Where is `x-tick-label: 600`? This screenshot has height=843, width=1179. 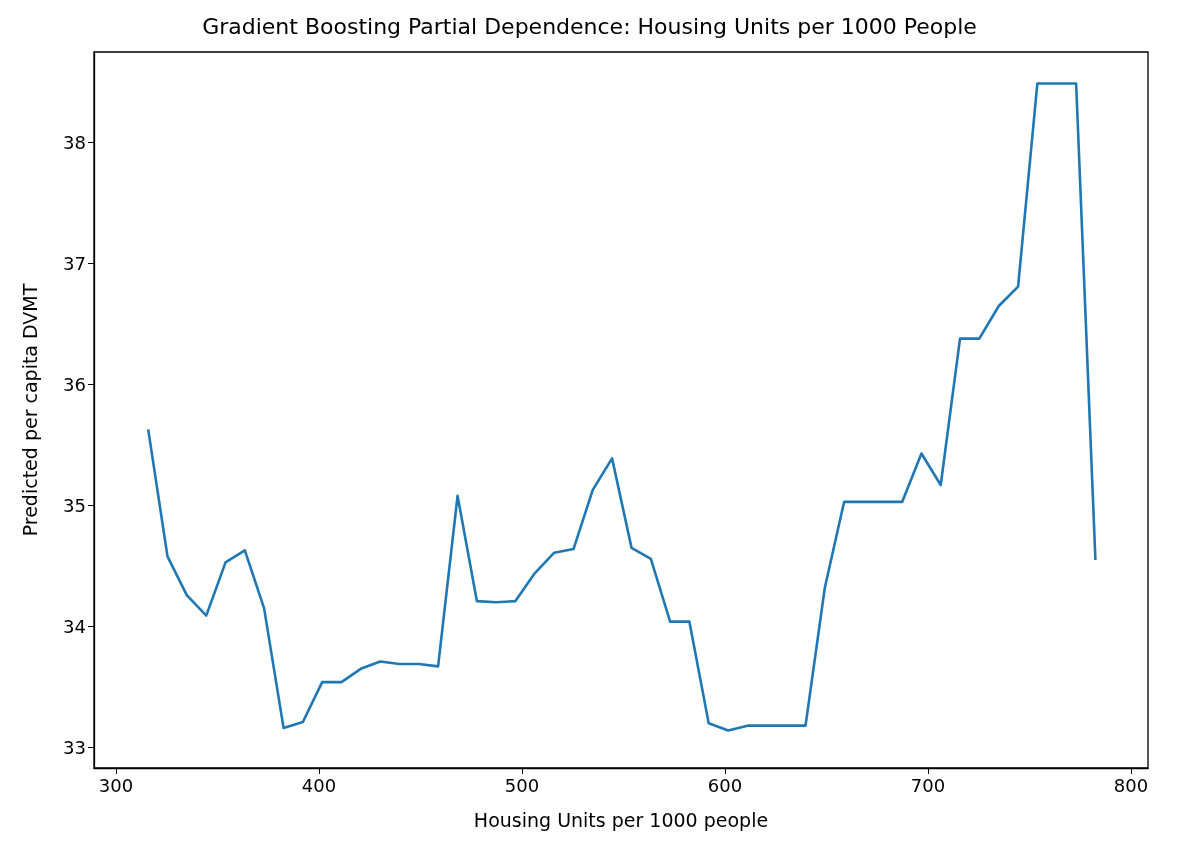 x-tick-label: 600 is located at coordinates (725, 785).